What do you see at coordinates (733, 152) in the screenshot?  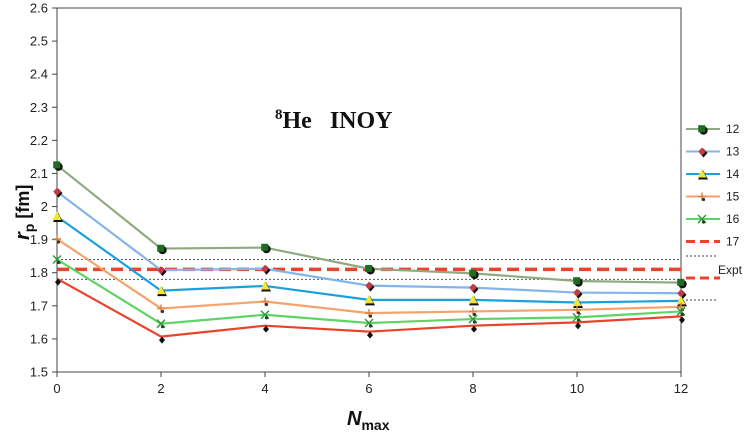 I see `legend-label: 13` at bounding box center [733, 152].